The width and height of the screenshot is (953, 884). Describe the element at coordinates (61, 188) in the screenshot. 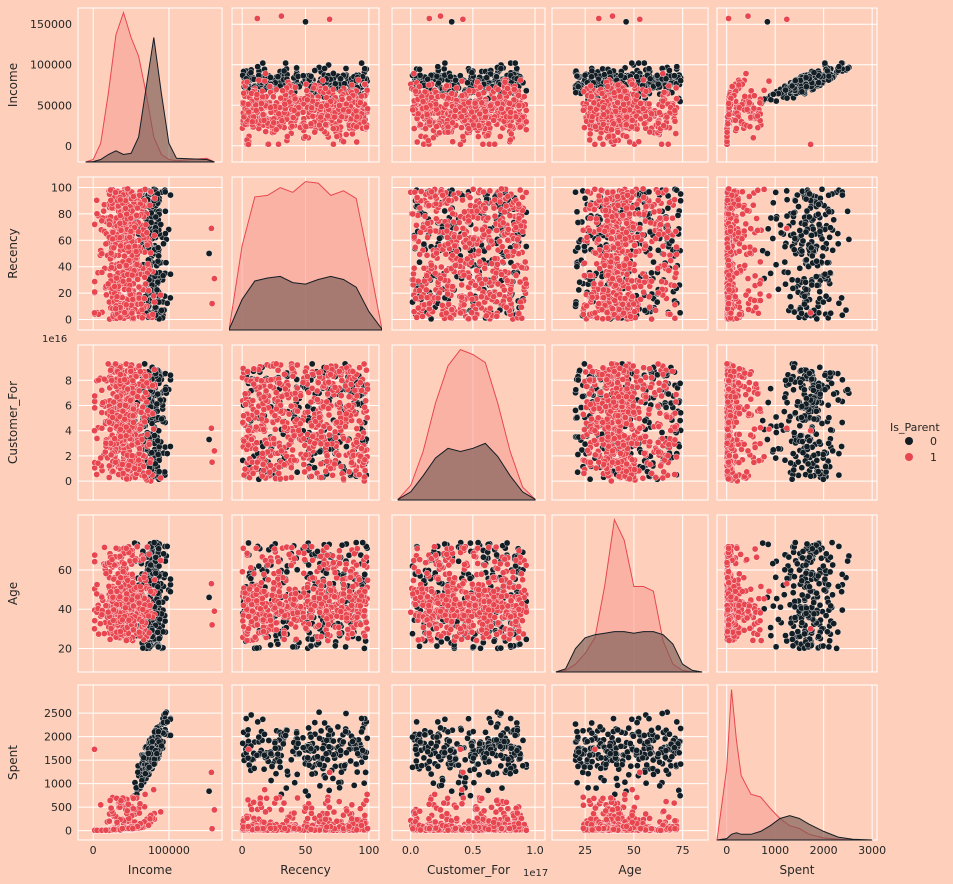

I see `y-tick-label: 100` at that location.